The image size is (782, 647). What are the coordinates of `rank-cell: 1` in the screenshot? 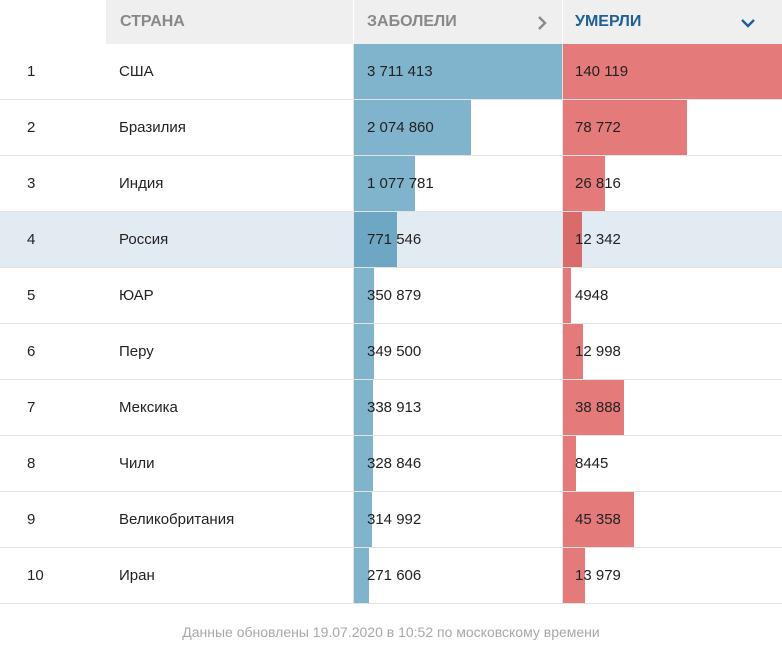 It's located at (31, 71).